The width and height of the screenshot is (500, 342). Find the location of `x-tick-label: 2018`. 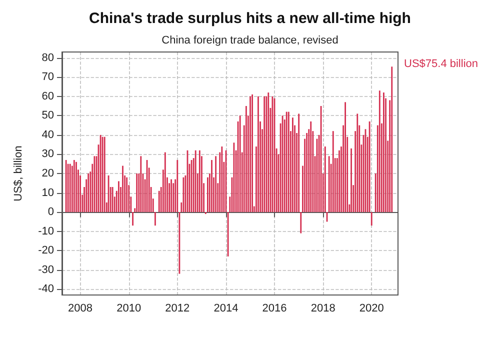

x-tick-label: 2018 is located at coordinates (323, 308).